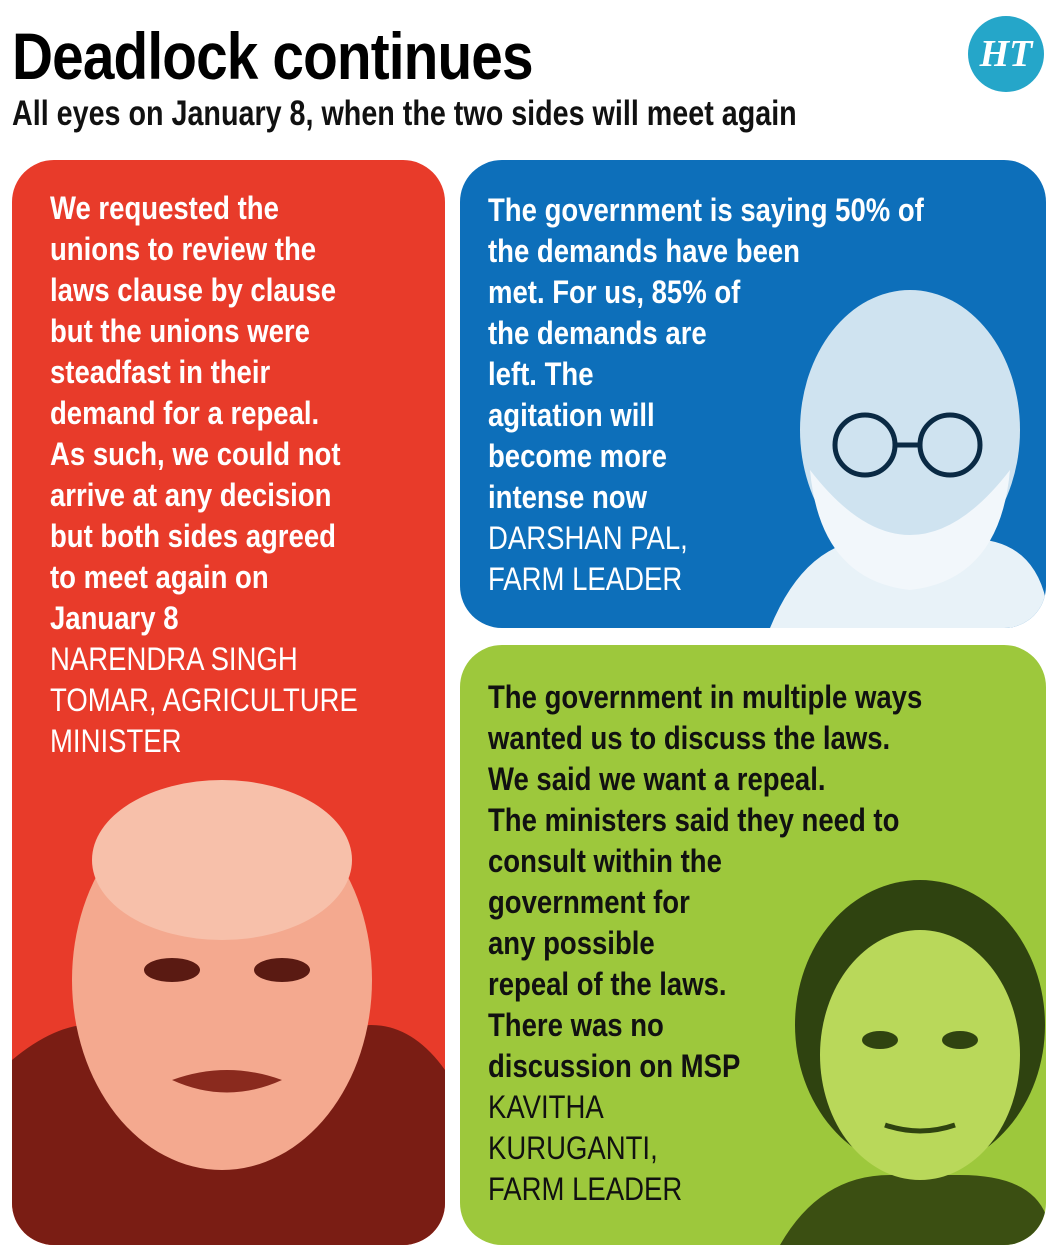 The width and height of the screenshot is (1056, 1254). What do you see at coordinates (541, 374) in the screenshot?
I see `quote-line: left. The` at bounding box center [541, 374].